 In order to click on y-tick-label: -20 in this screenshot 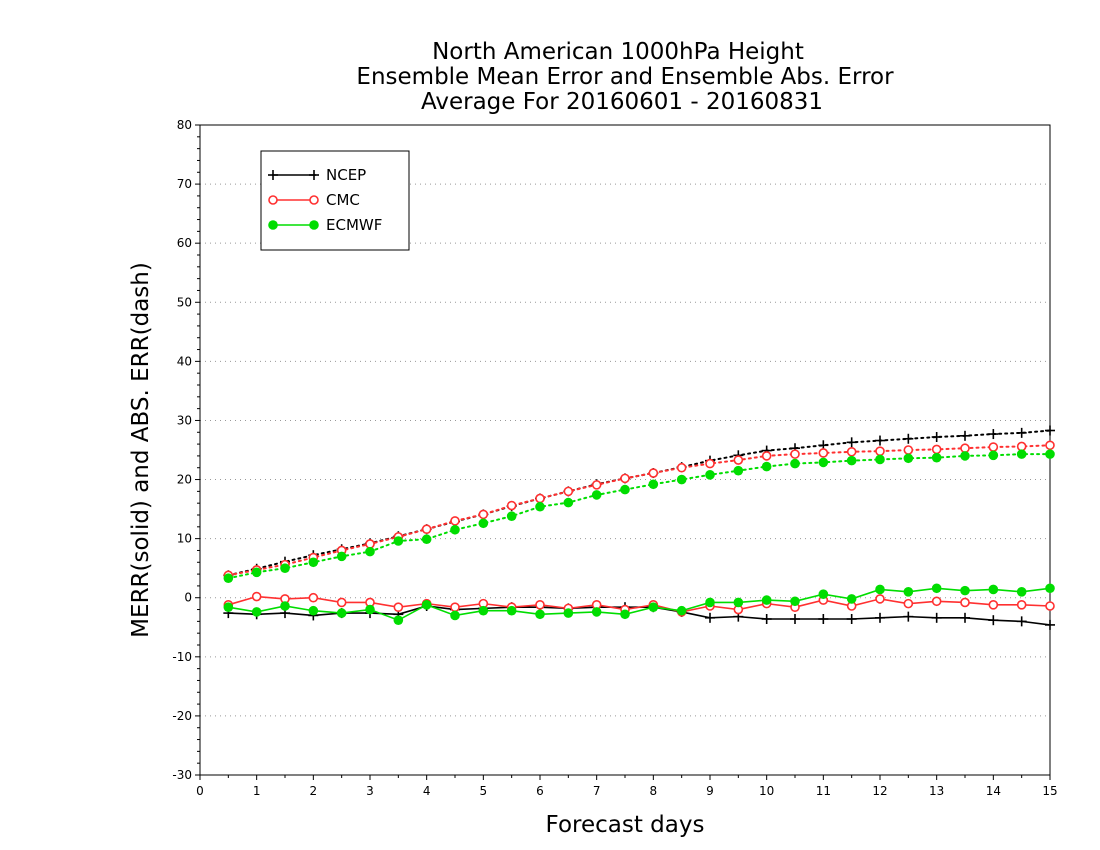, I will do `click(182, 716)`.